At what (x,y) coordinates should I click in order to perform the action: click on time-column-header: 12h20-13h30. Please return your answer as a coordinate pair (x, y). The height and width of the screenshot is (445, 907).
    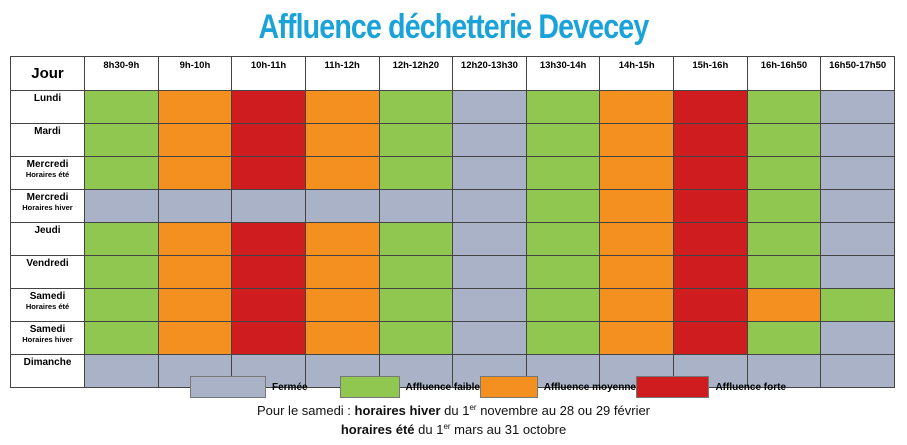
    Looking at the image, I should click on (489, 73).